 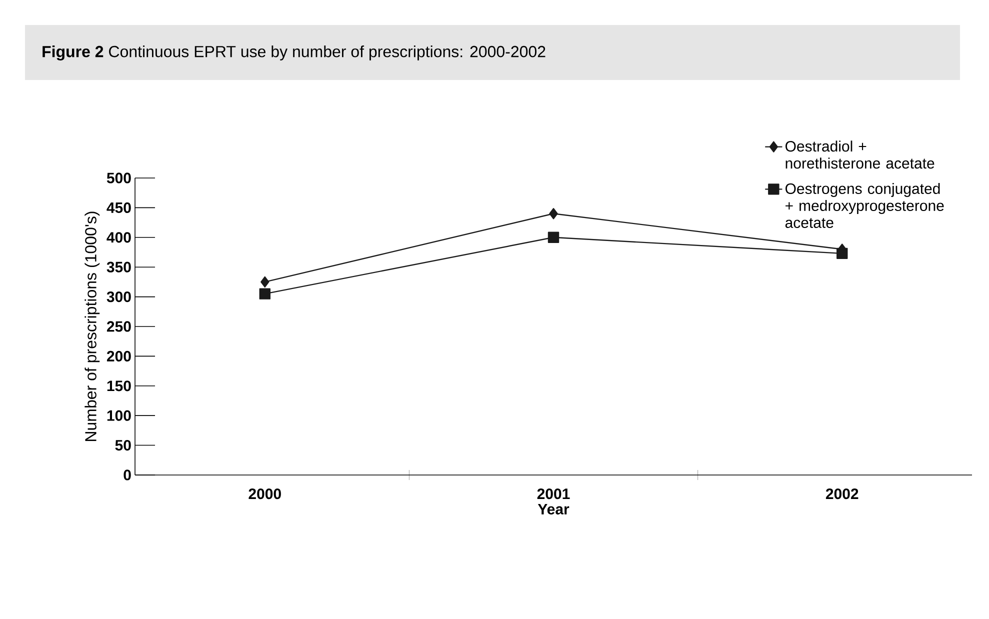 What do you see at coordinates (294, 53) in the screenshot?
I see `chart-title: Figure 2 Continuous EPRT use by number of prescriptions: 2000-2002` at bounding box center [294, 53].